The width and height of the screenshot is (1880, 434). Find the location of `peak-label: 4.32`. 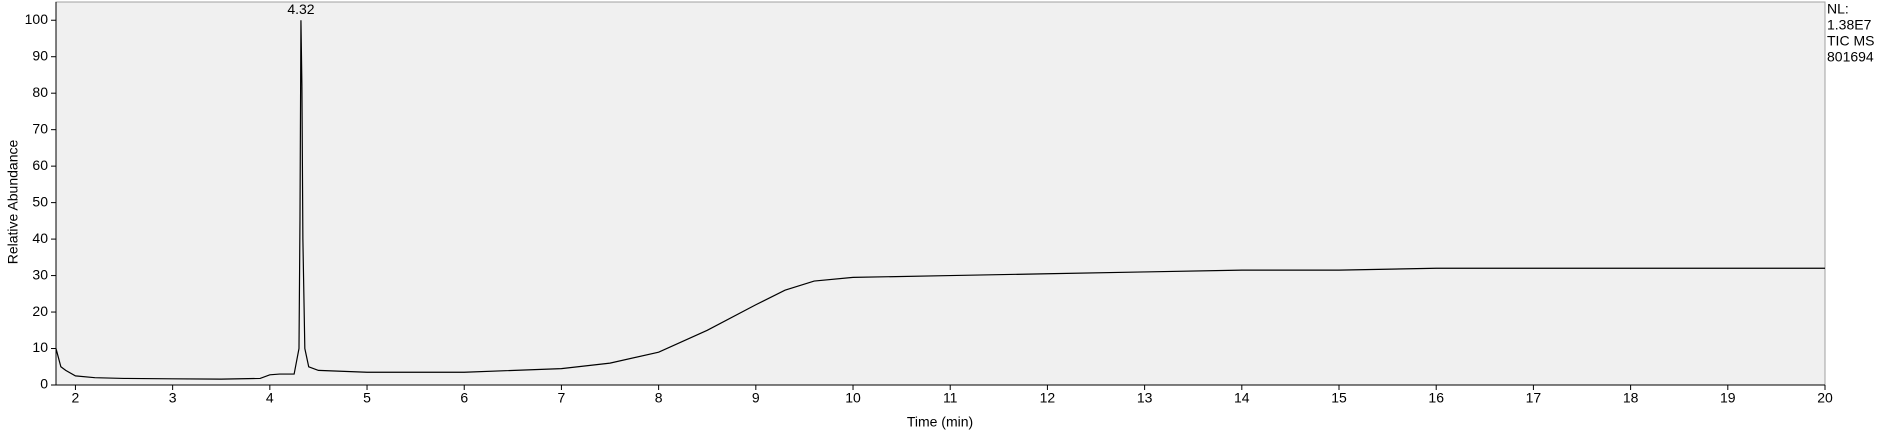

peak-label: 4.32 is located at coordinates (300, 9).